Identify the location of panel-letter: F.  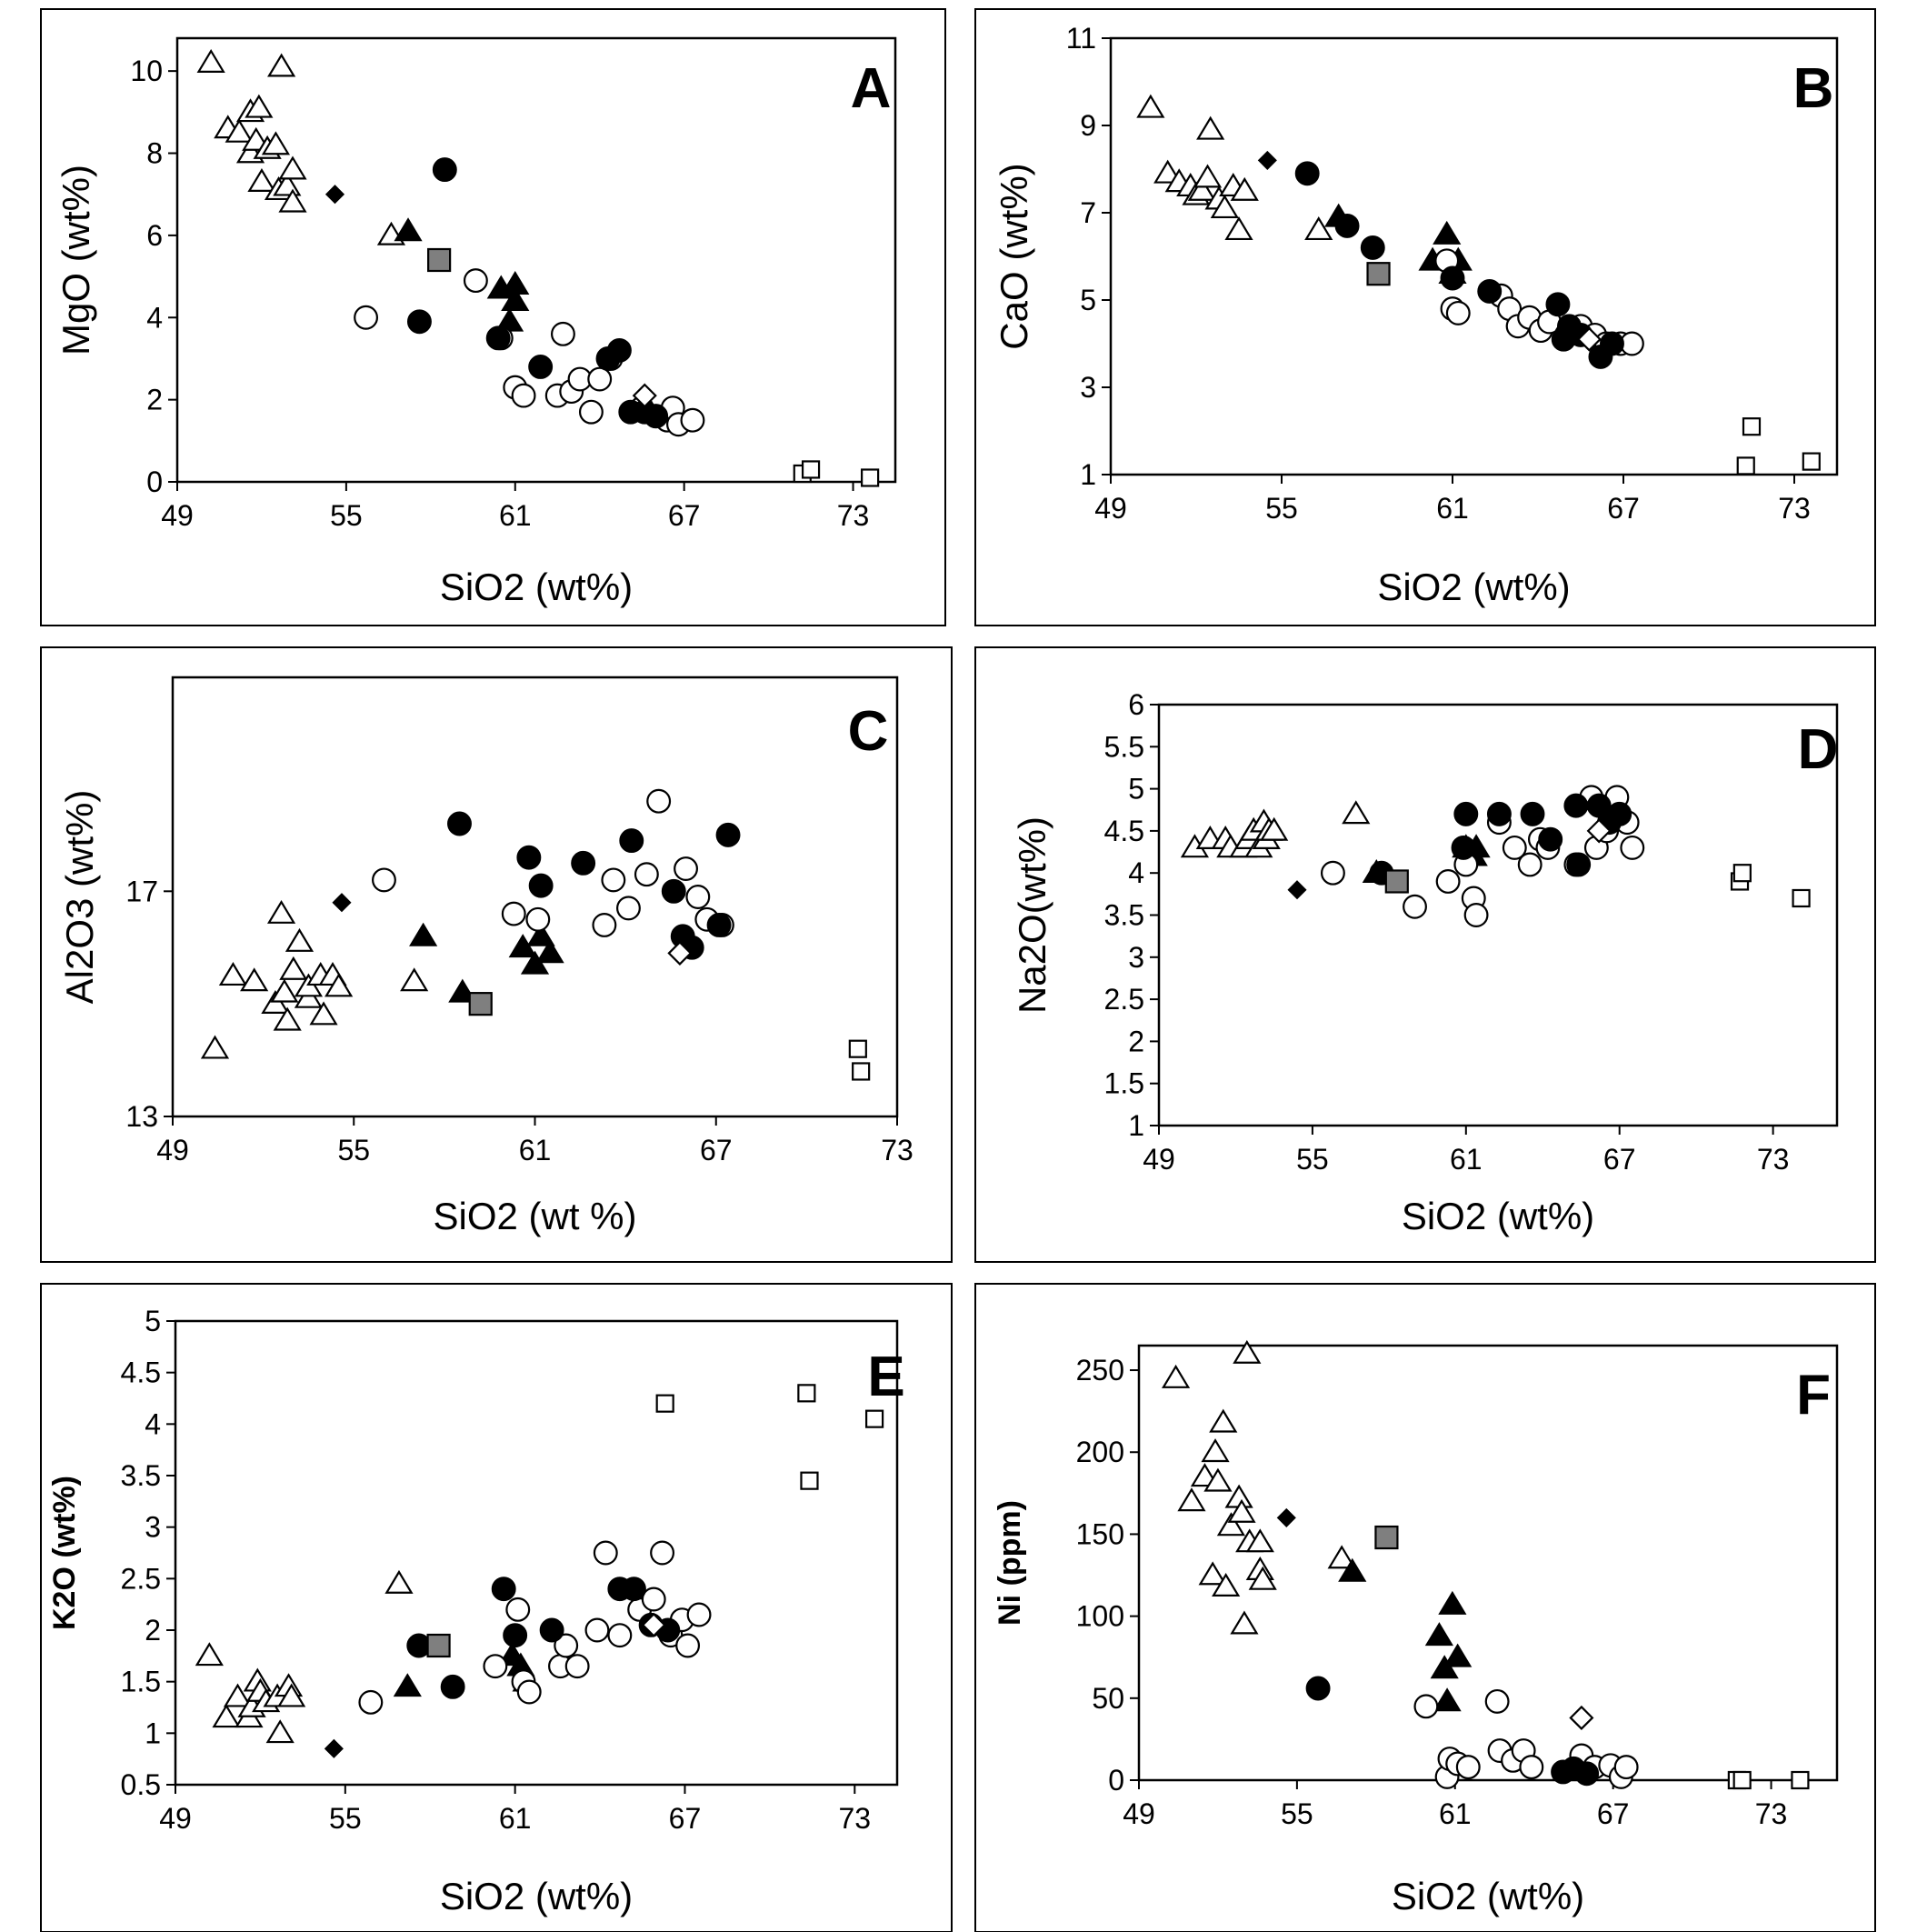
(1814, 1395).